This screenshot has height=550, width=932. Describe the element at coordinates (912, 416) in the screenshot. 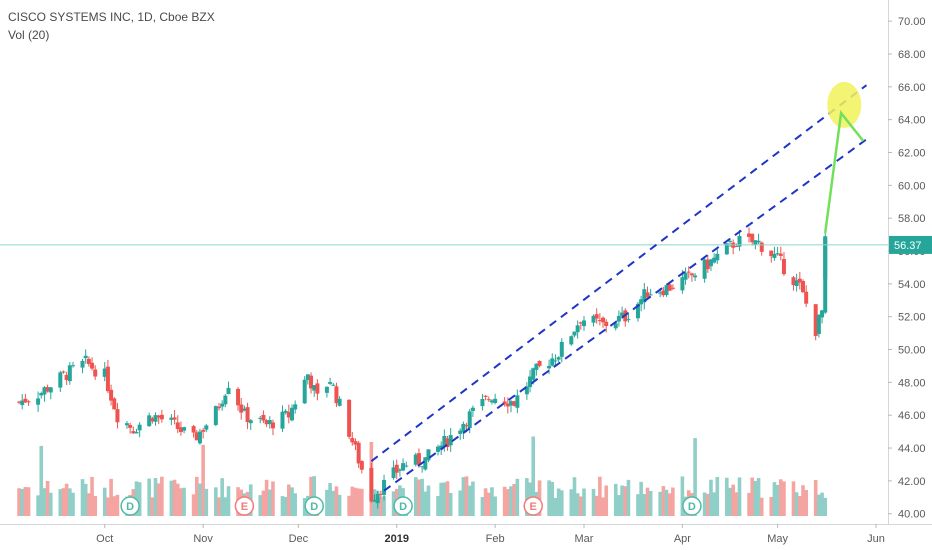

I see `price-tick-label: 46.00` at that location.